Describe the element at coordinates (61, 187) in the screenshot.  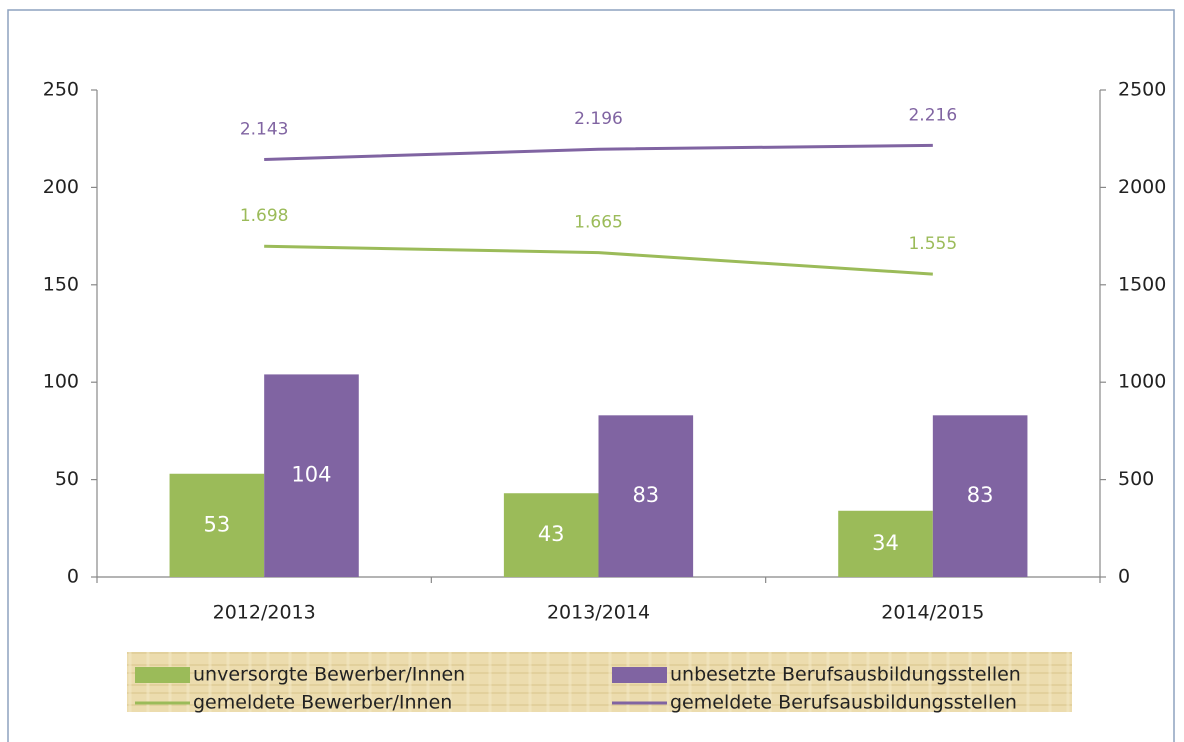
I see `y-tick-label: 200` at that location.